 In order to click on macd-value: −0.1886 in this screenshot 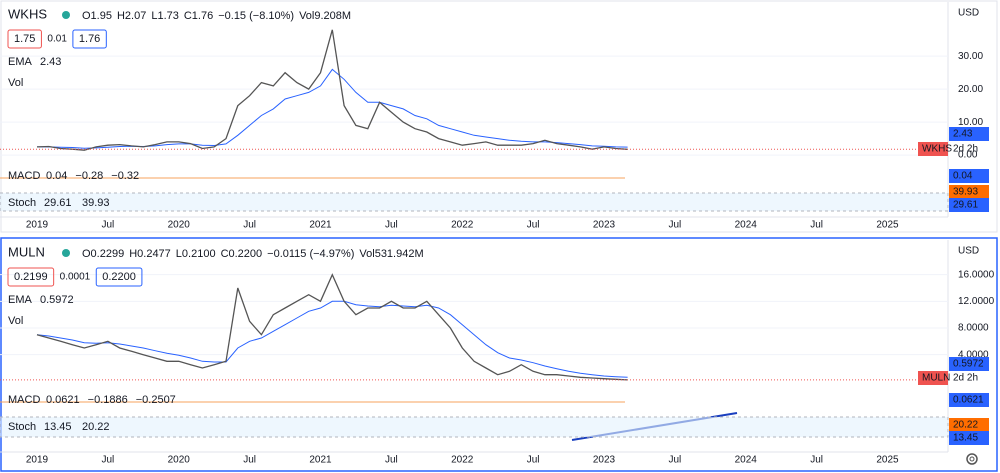, I will do `click(108, 400)`.